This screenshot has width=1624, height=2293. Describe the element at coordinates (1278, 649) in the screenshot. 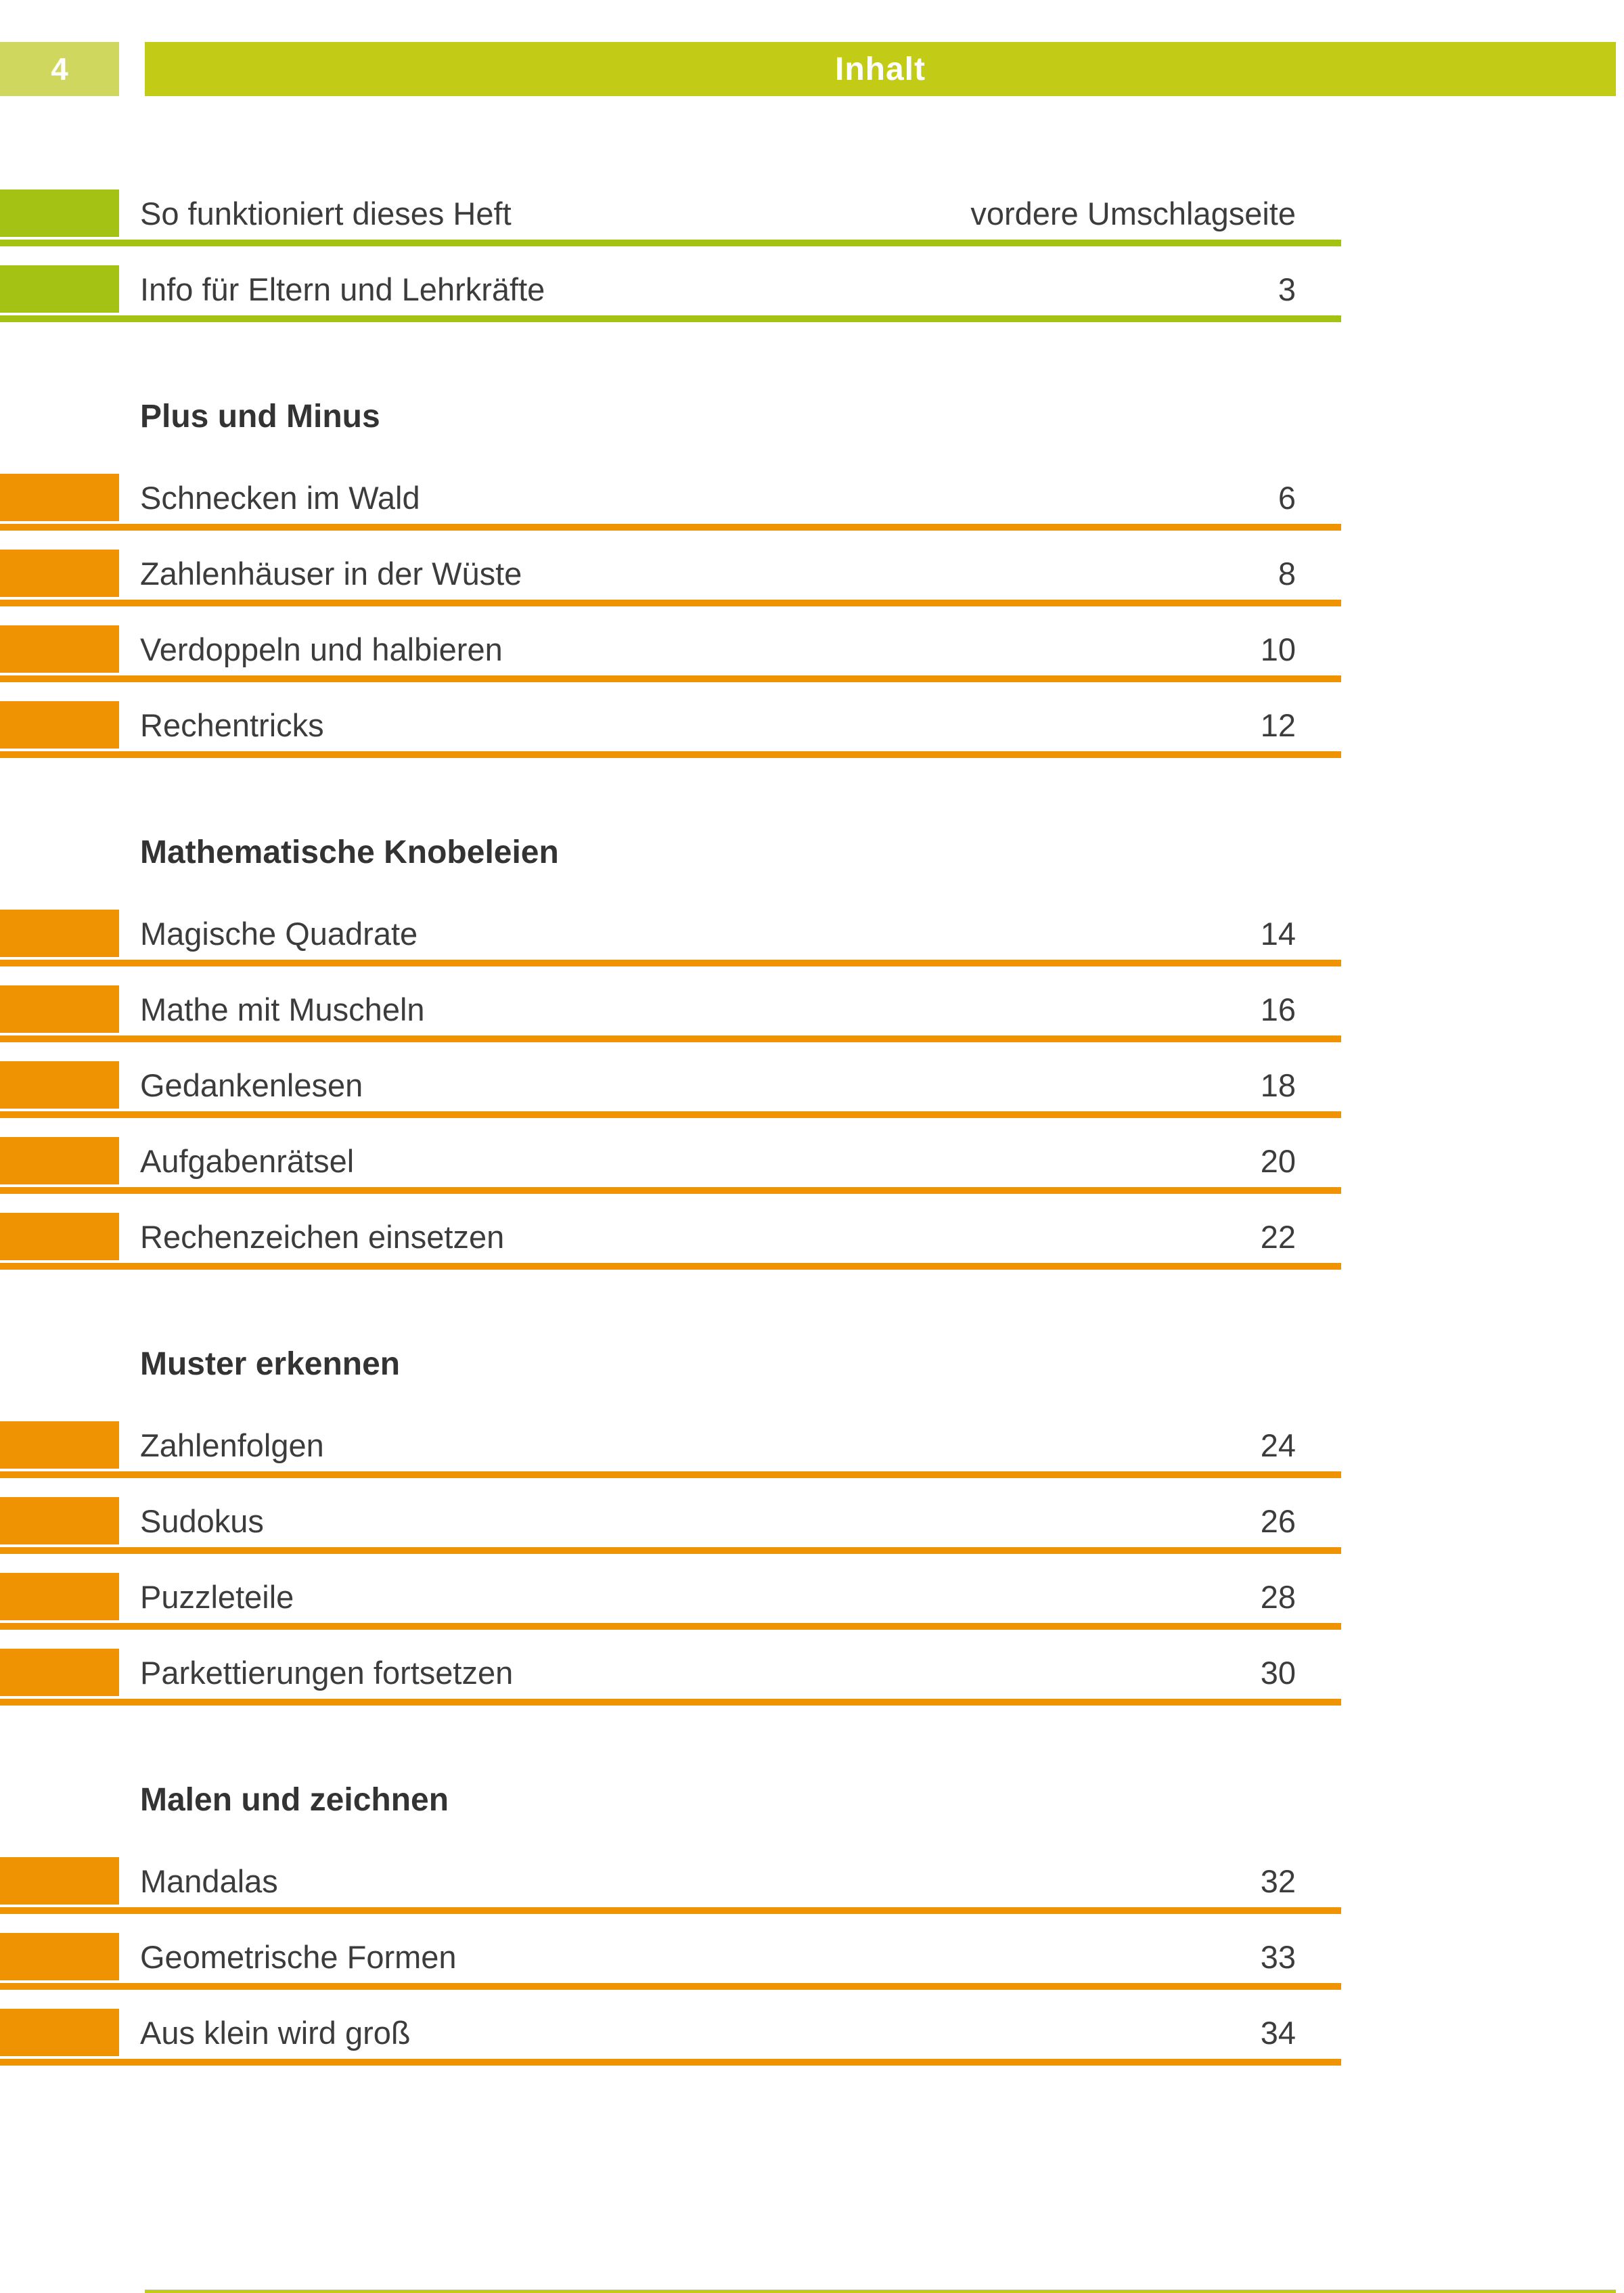

I see `entry-page-number: 10` at that location.